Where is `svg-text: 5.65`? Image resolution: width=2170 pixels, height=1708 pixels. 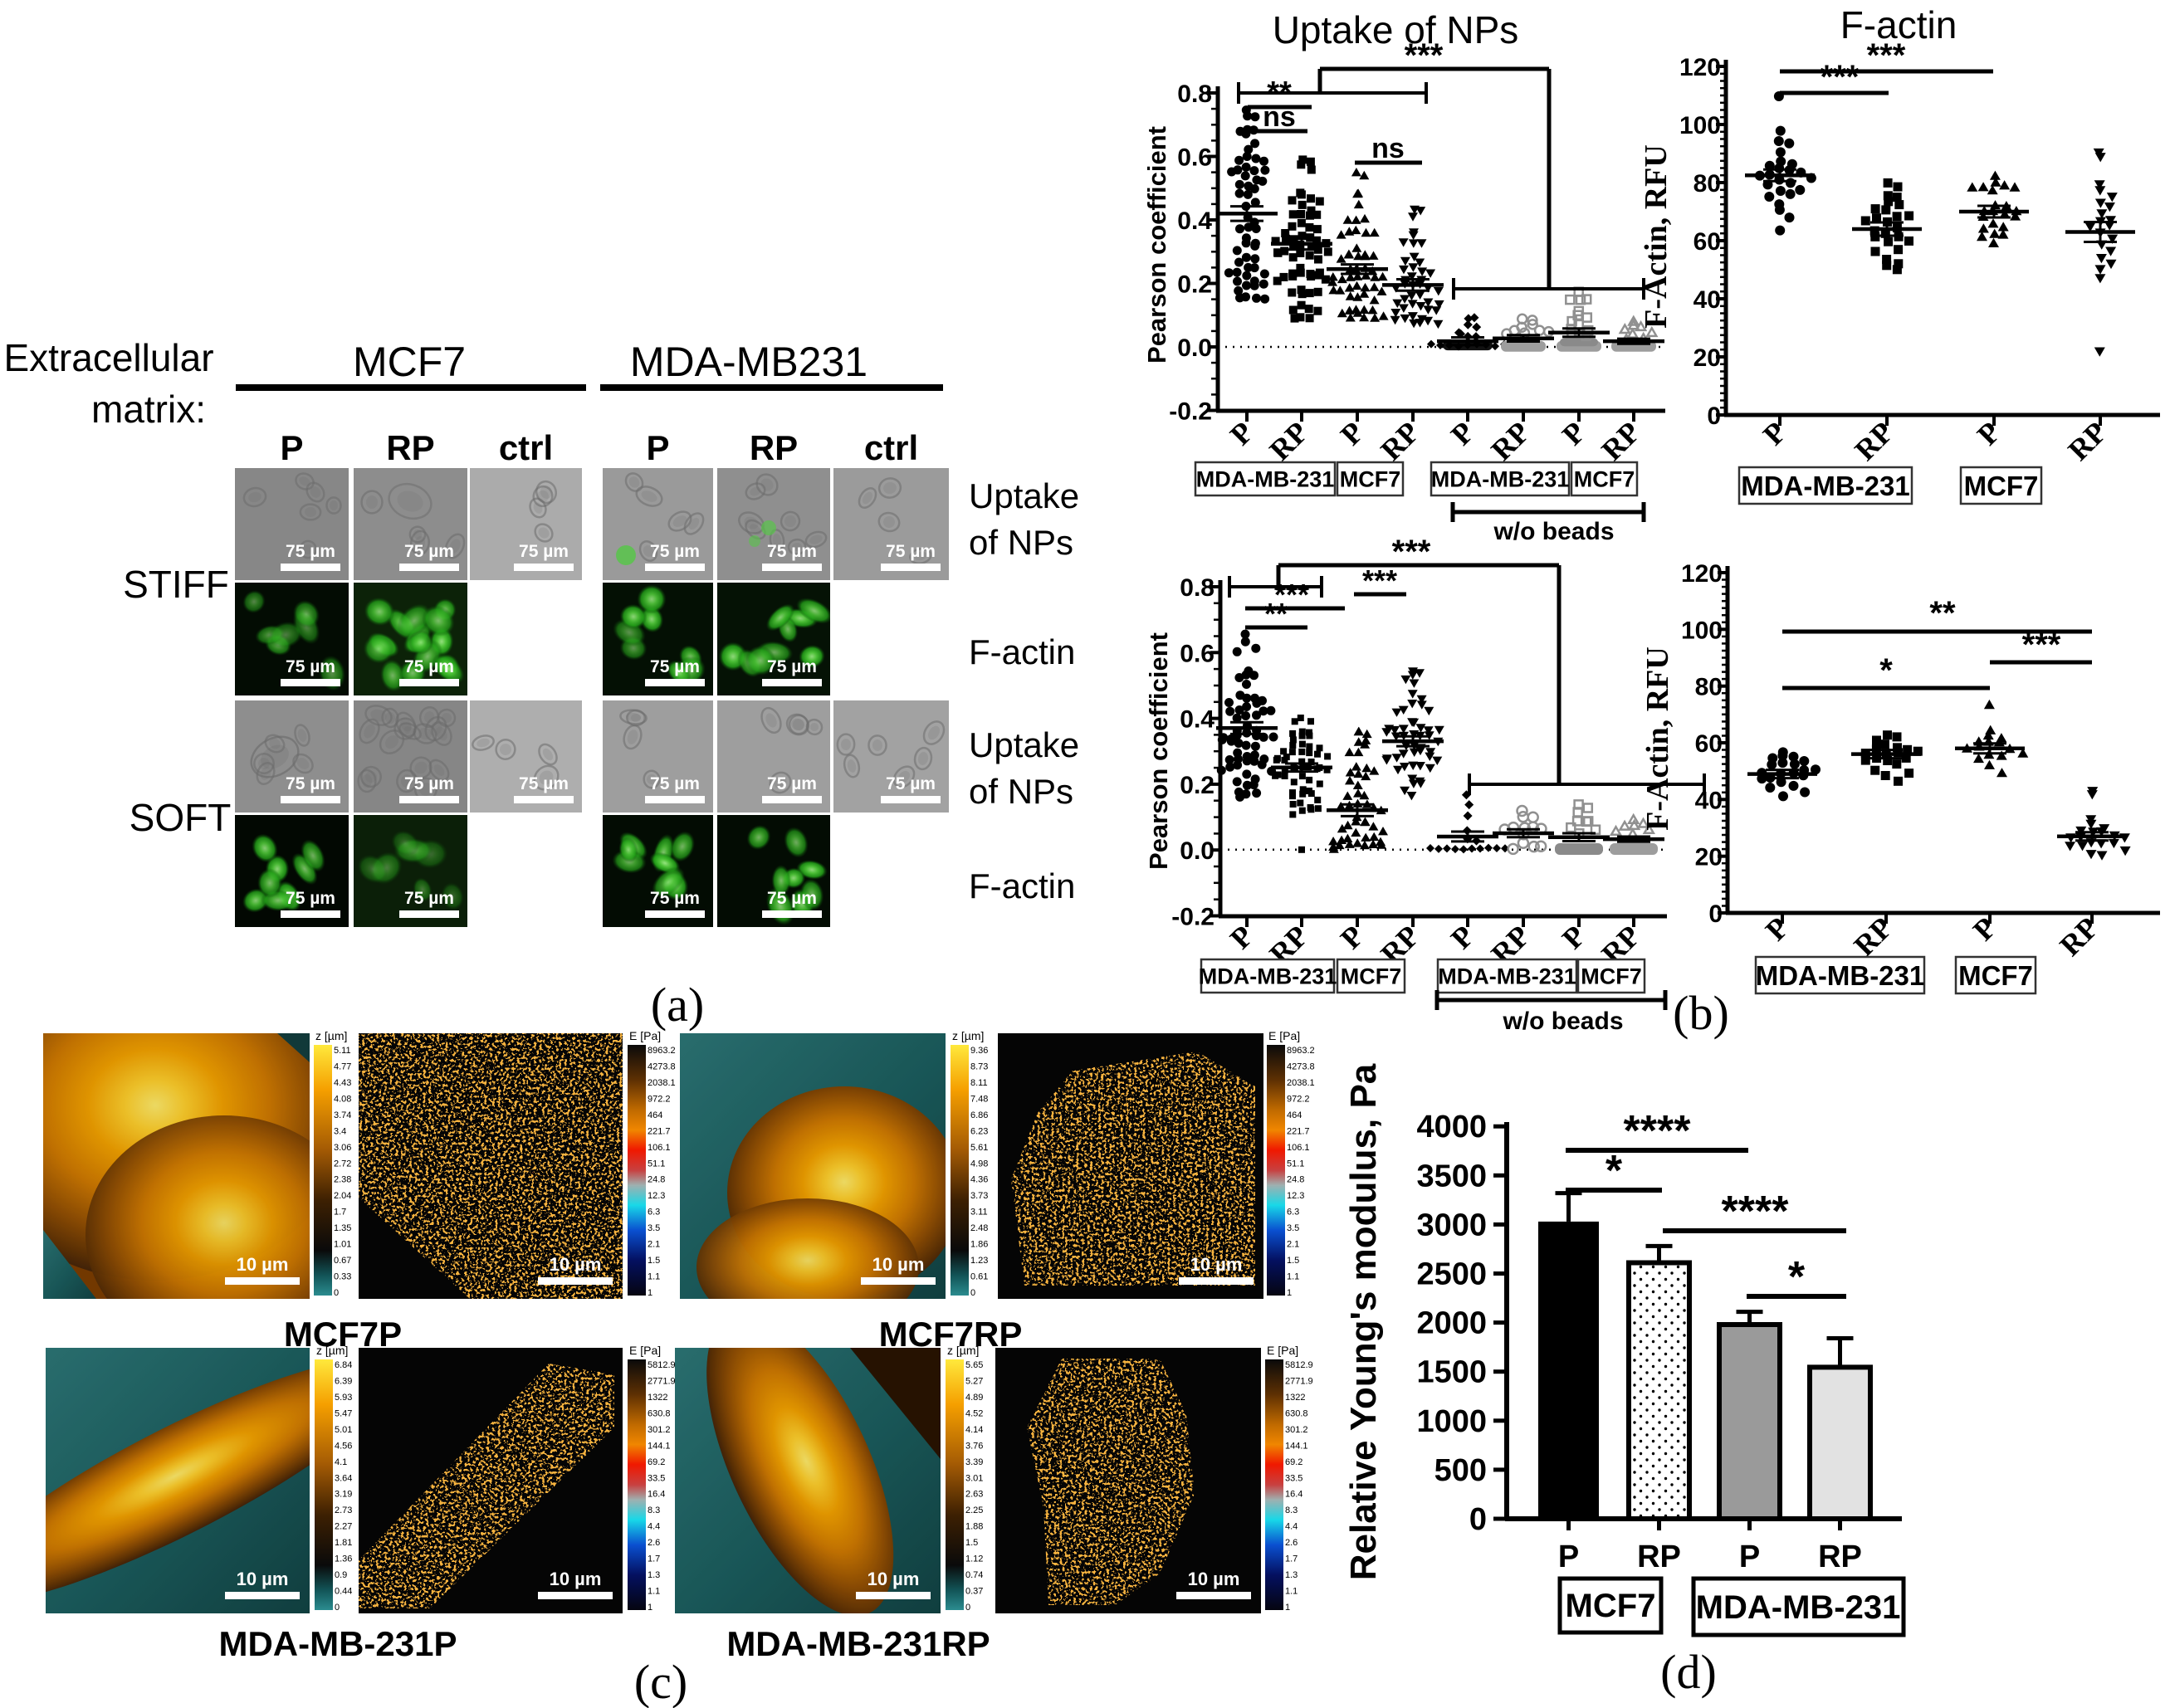
svg-text: 5.65 is located at coordinates (974, 1365).